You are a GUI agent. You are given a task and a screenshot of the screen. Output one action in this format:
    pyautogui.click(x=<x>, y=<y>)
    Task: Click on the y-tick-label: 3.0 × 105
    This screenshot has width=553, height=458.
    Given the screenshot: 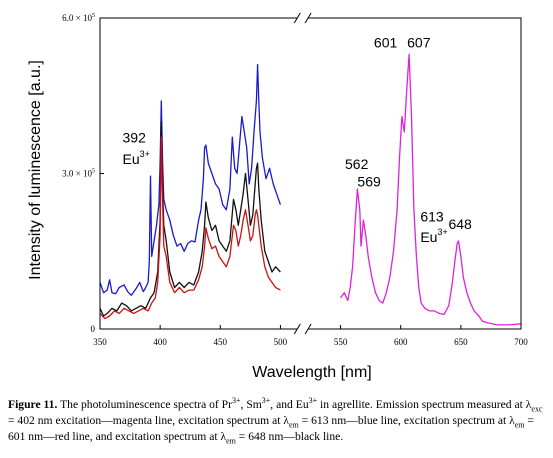 What is the action you would take?
    pyautogui.click(x=78, y=174)
    